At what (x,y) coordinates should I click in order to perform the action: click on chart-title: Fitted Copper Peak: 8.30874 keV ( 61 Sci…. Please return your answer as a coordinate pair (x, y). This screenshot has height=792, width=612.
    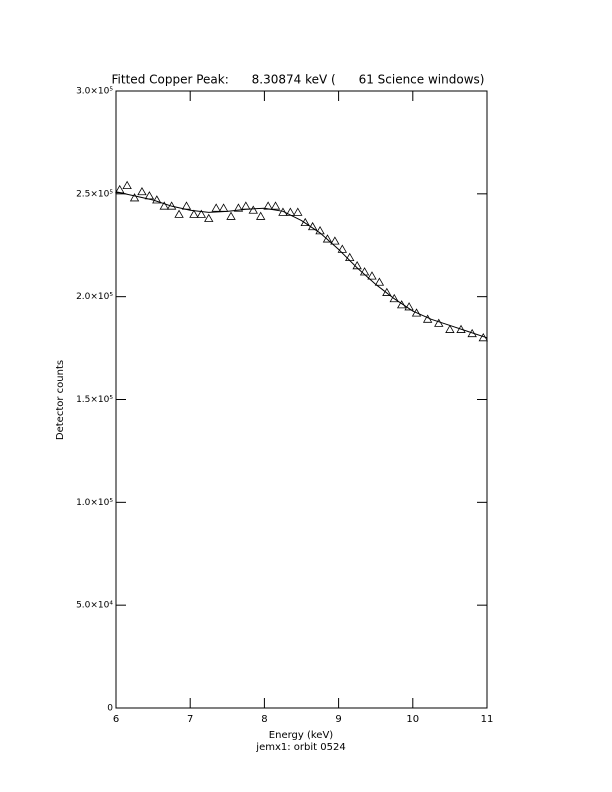
    Looking at the image, I should click on (298, 80).